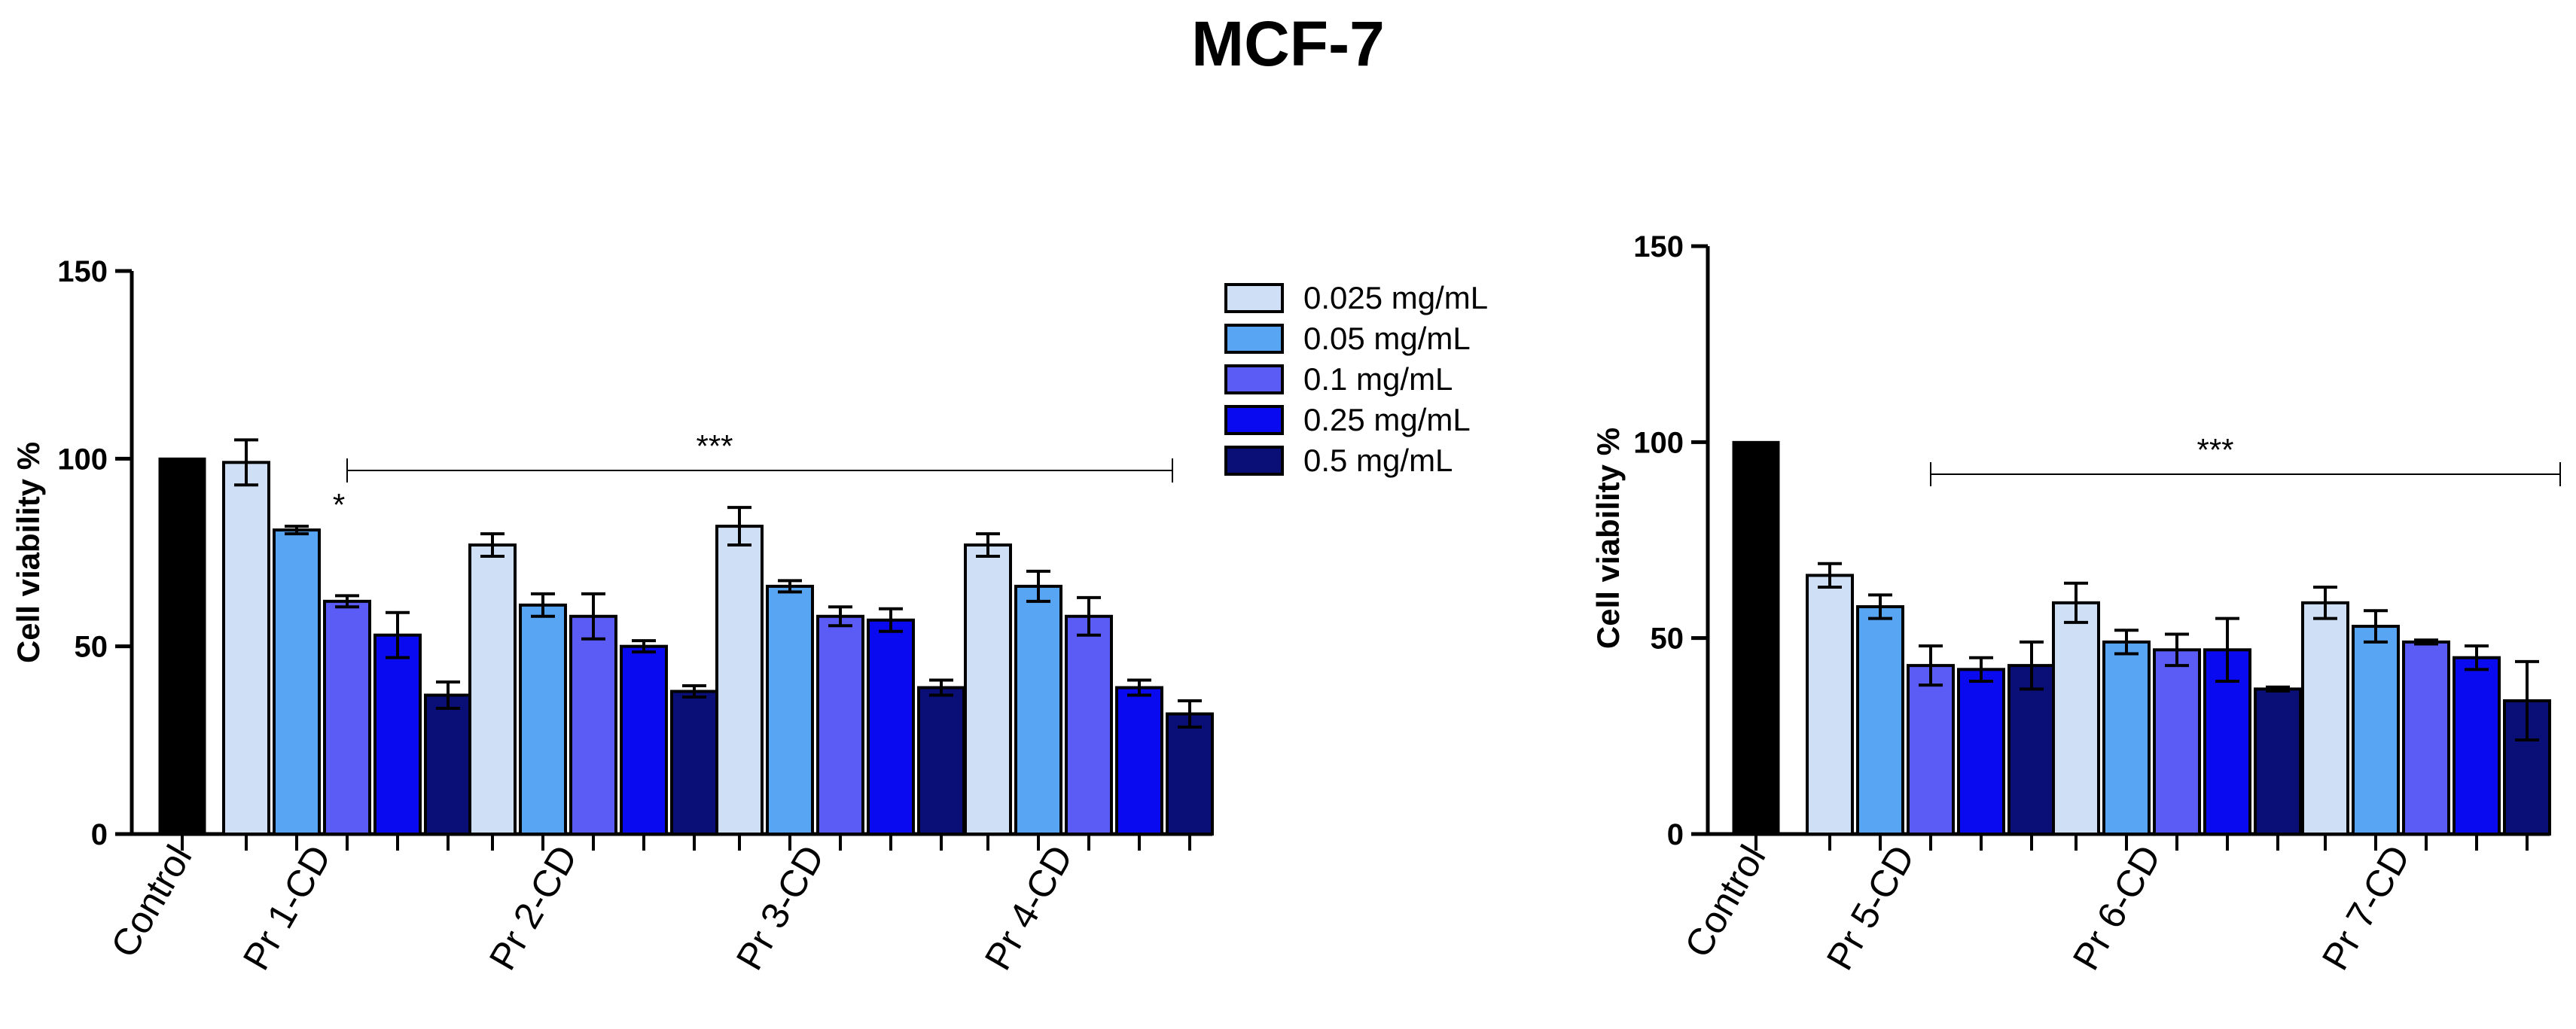 This screenshot has width=2576, height=1029. I want to click on legend-label: 0.5 mg/mL, so click(1378, 460).